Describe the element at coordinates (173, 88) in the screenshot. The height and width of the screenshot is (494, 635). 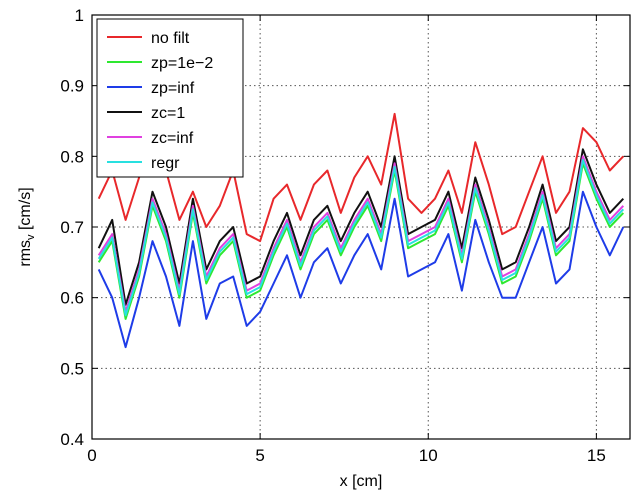
I see `legend-entry-label: zp=inf` at that location.